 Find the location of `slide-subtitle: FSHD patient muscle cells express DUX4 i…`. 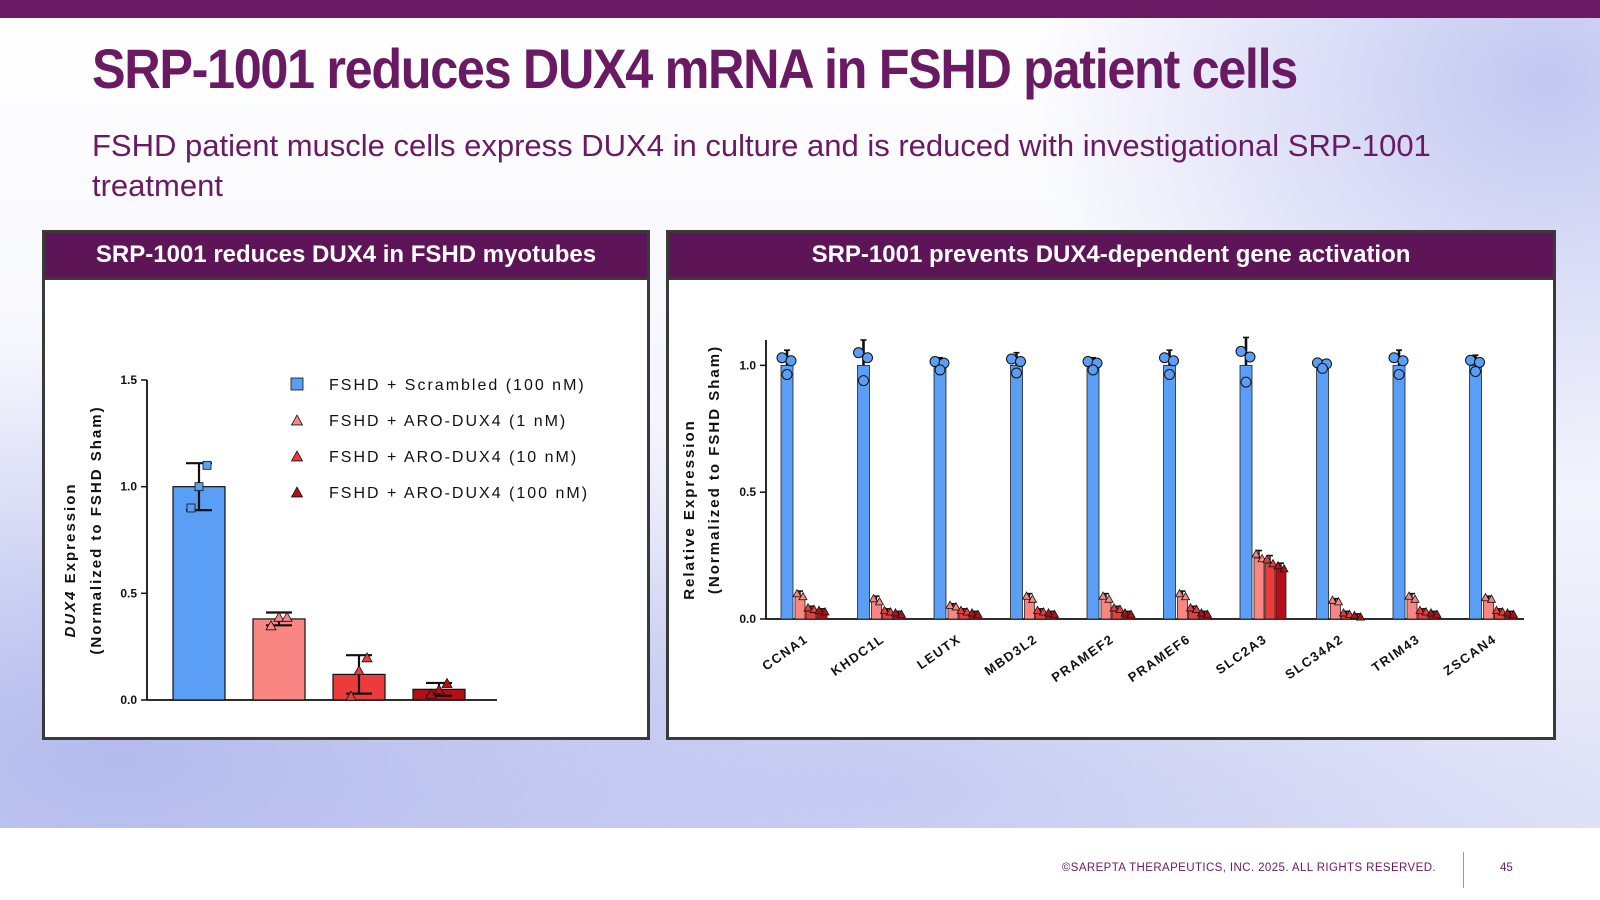

slide-subtitle: FSHD patient muscle cells express DUX4 i… is located at coordinates (761, 165).